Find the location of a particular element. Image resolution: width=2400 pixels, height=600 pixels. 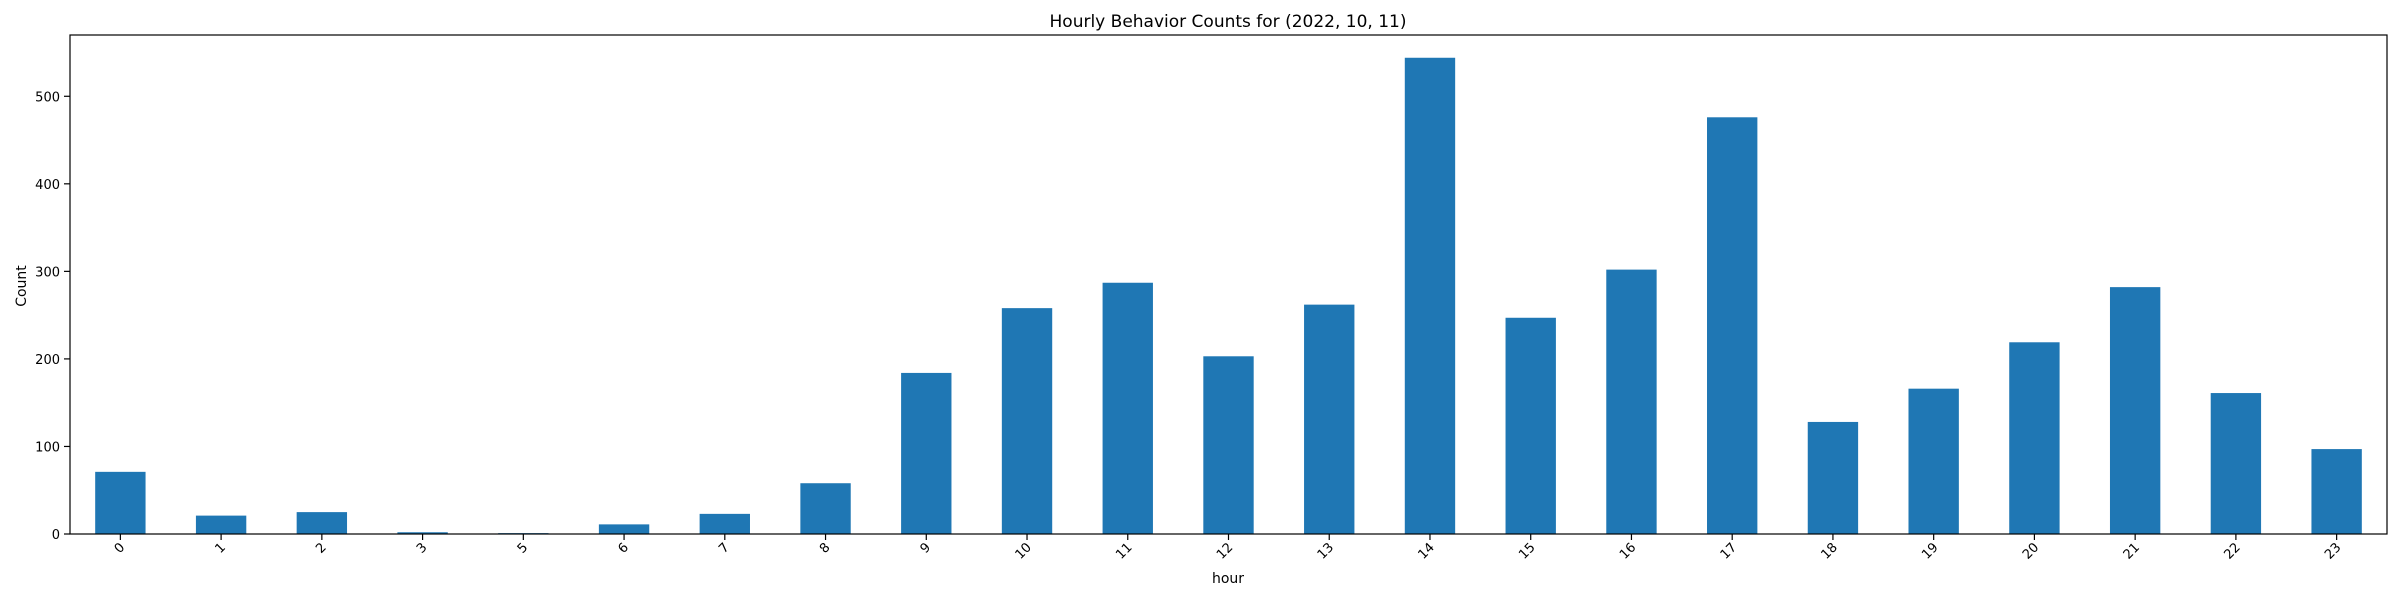

x-tick-label-10: 10 is located at coordinates (1024, 551).